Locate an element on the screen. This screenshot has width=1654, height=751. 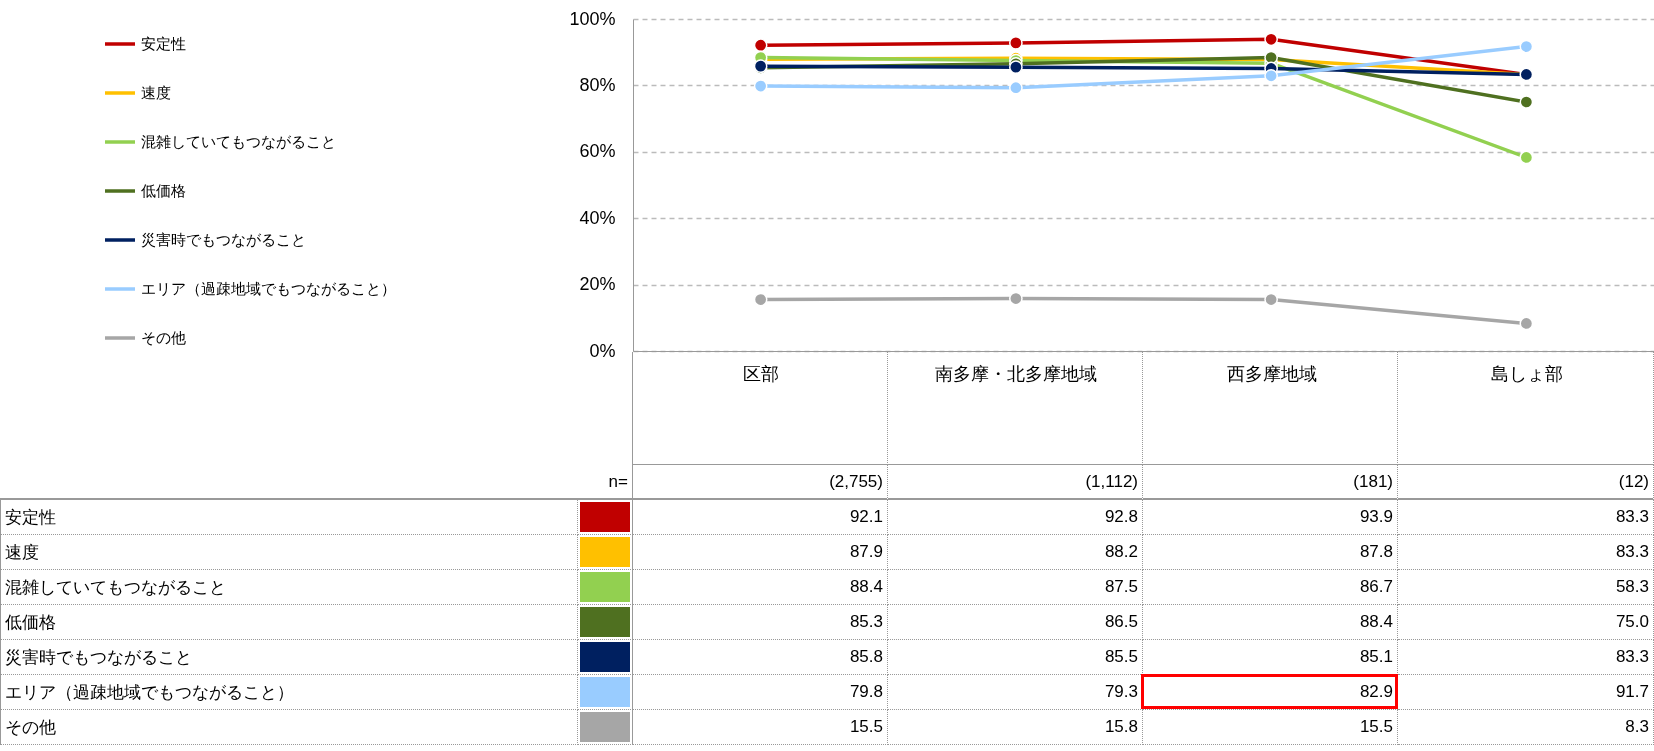
data-label: 87.9 is located at coordinates (760, 552).